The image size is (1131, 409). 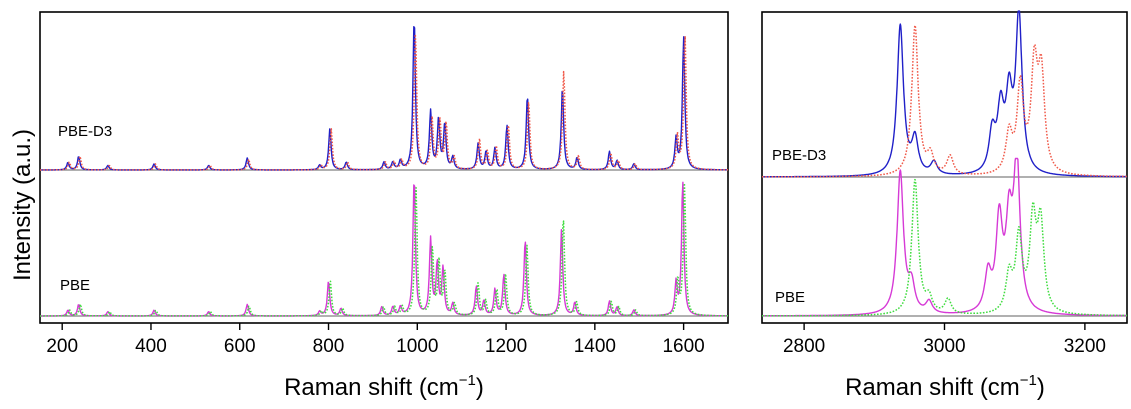 I want to click on x-tick-label: 3200, so click(x=1085, y=346).